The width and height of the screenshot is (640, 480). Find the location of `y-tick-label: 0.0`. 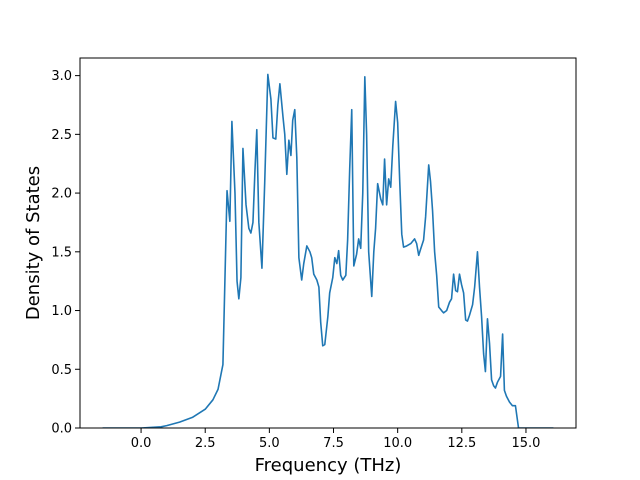

y-tick-label: 0.0 is located at coordinates (61, 429).